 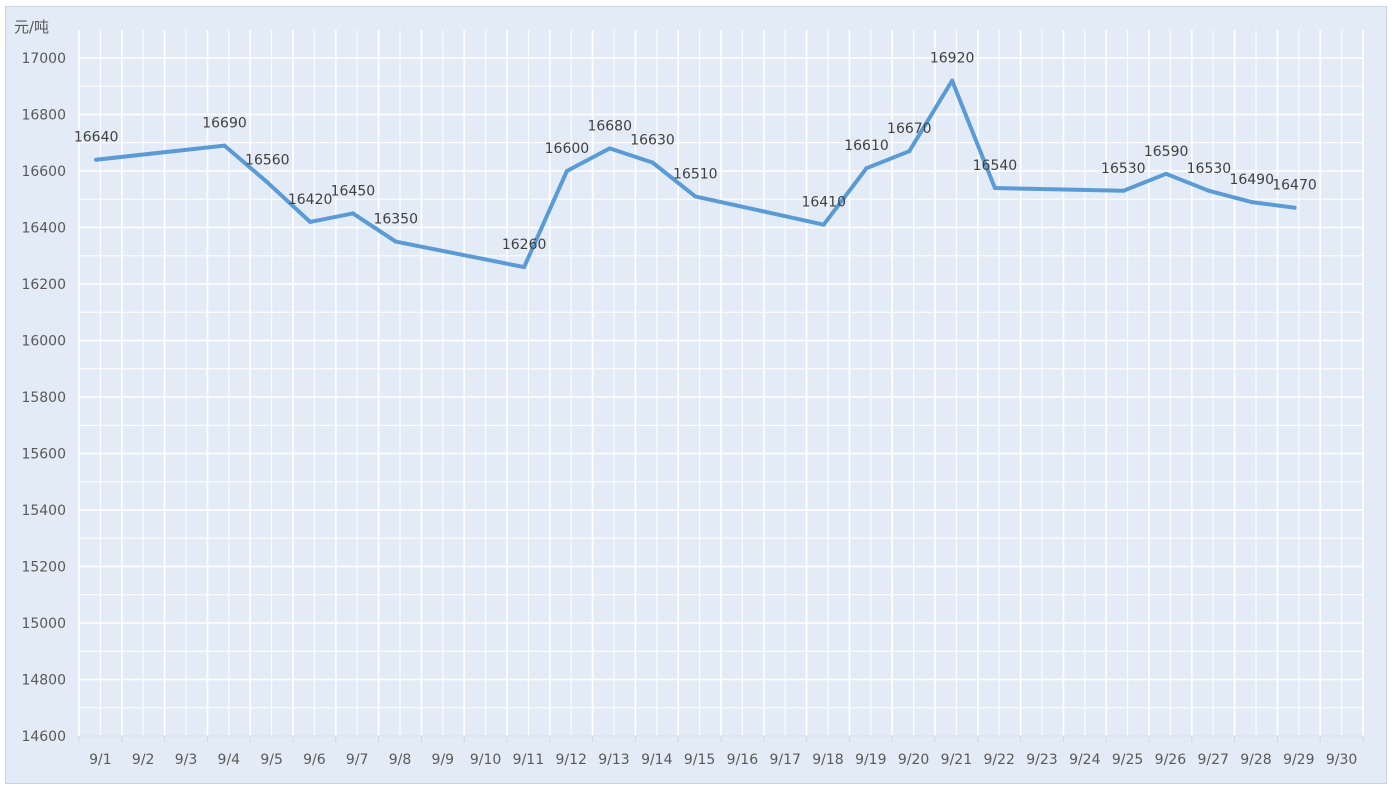 What do you see at coordinates (567, 149) in the screenshot?
I see `data-label: 16600` at bounding box center [567, 149].